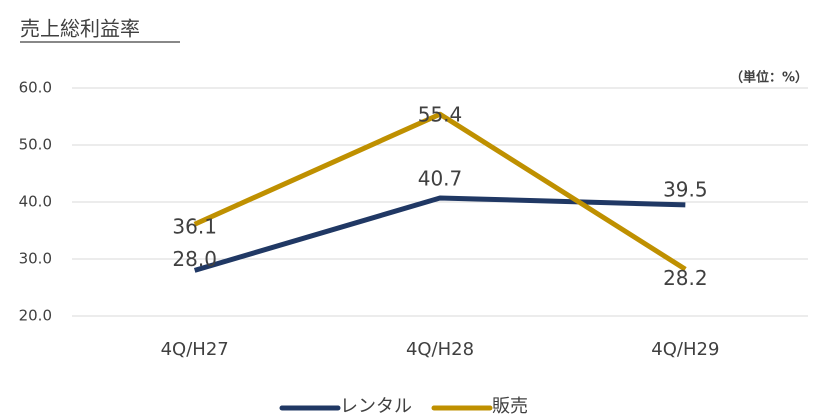 This screenshot has width=813, height=419. Describe the element at coordinates (35, 316) in the screenshot. I see `y-tick-label: 20.0` at that location.